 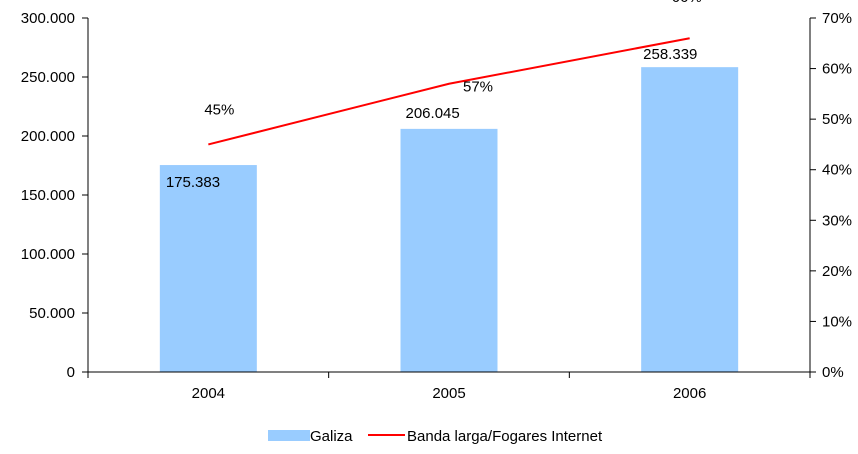 What do you see at coordinates (48, 254) in the screenshot?
I see `left-y-tick-label: 100.000` at bounding box center [48, 254].